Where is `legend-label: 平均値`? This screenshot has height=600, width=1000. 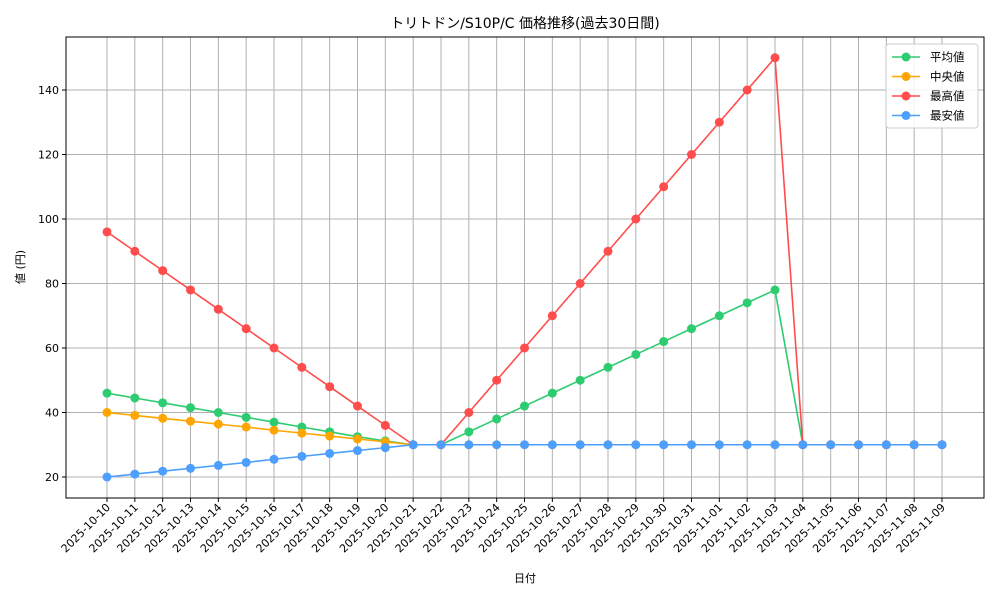
legend-label: 平均値 is located at coordinates (947, 57).